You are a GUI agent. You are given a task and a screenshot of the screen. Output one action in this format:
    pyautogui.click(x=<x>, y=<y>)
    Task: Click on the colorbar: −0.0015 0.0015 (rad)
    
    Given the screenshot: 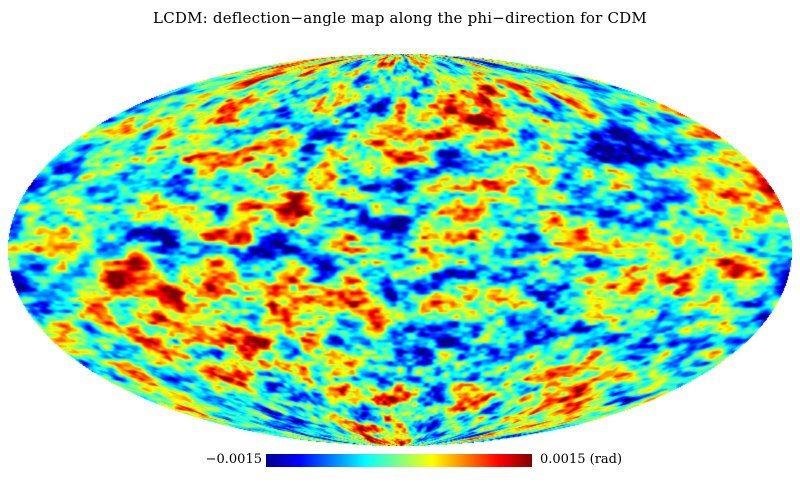 What is the action you would take?
    pyautogui.click(x=400, y=461)
    